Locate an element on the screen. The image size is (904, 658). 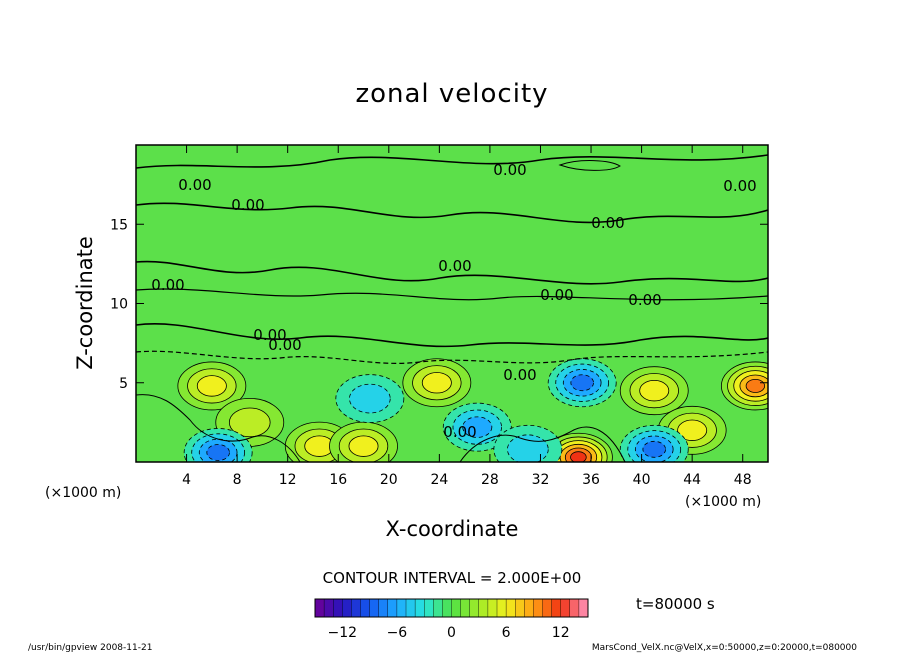
x-tick-label: 44 is located at coordinates (692, 480).